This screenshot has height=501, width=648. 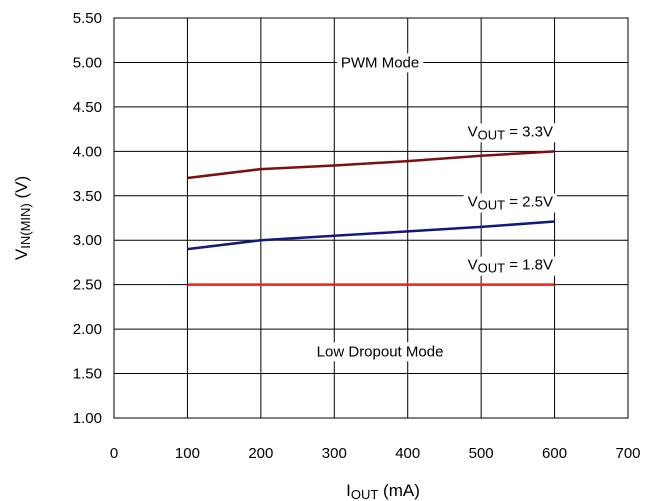 I want to click on x-tick-label: 500, so click(x=481, y=453).